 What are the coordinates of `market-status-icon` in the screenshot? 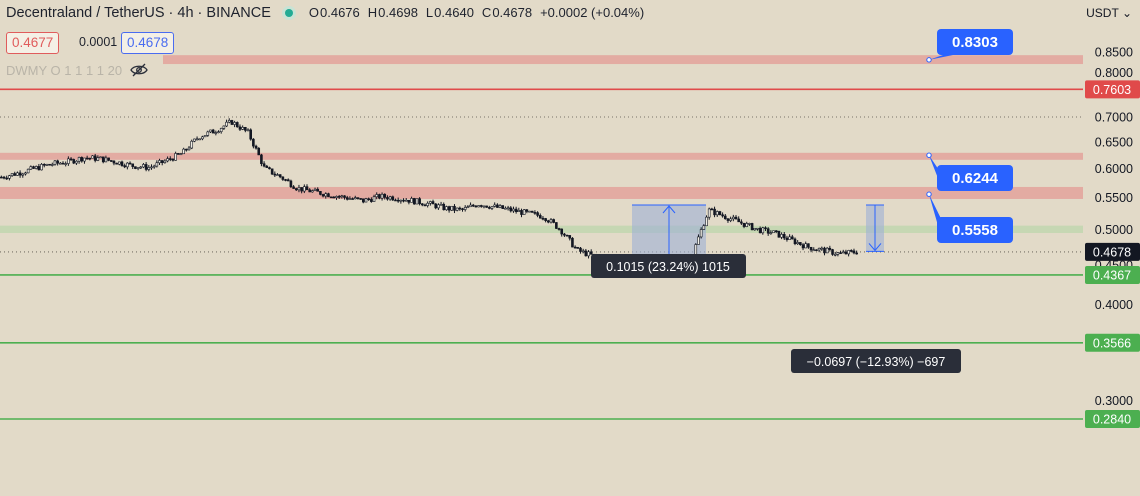 It's located at (288, 12).